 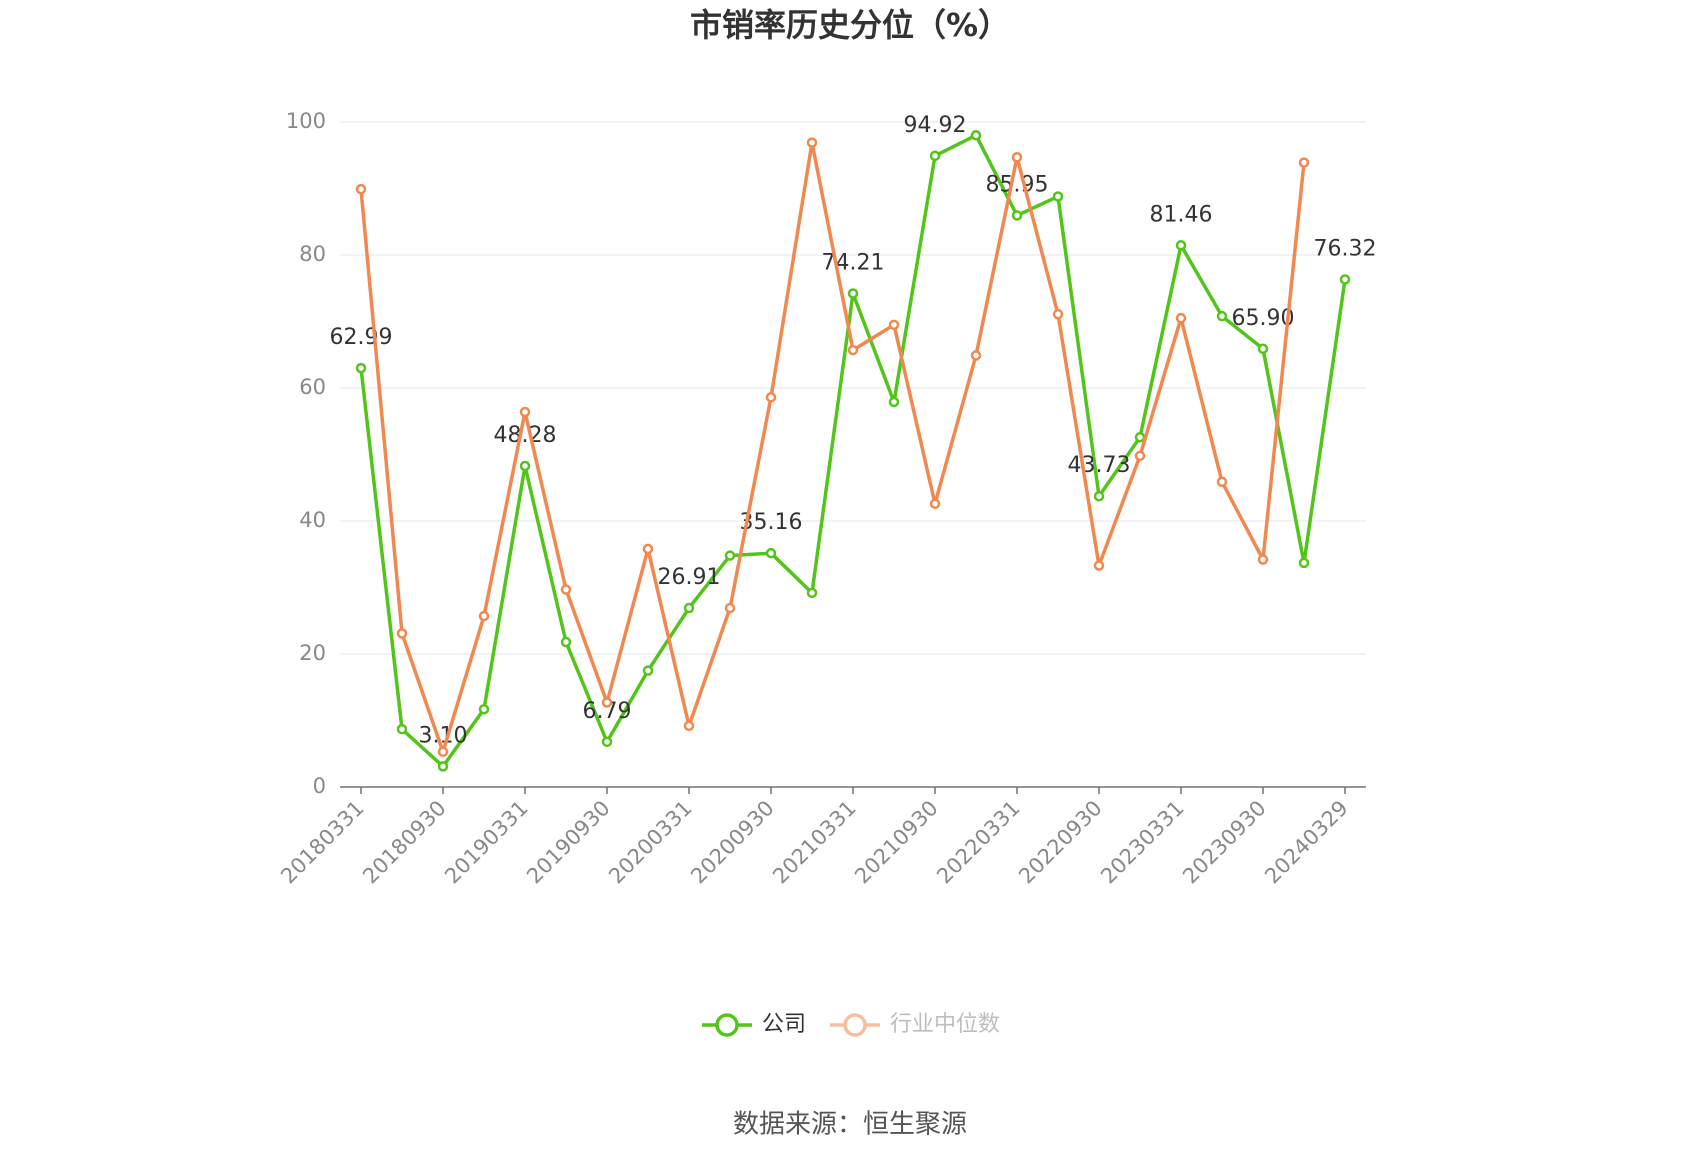 I want to click on legend-label: 行业中位数, so click(x=945, y=1024).